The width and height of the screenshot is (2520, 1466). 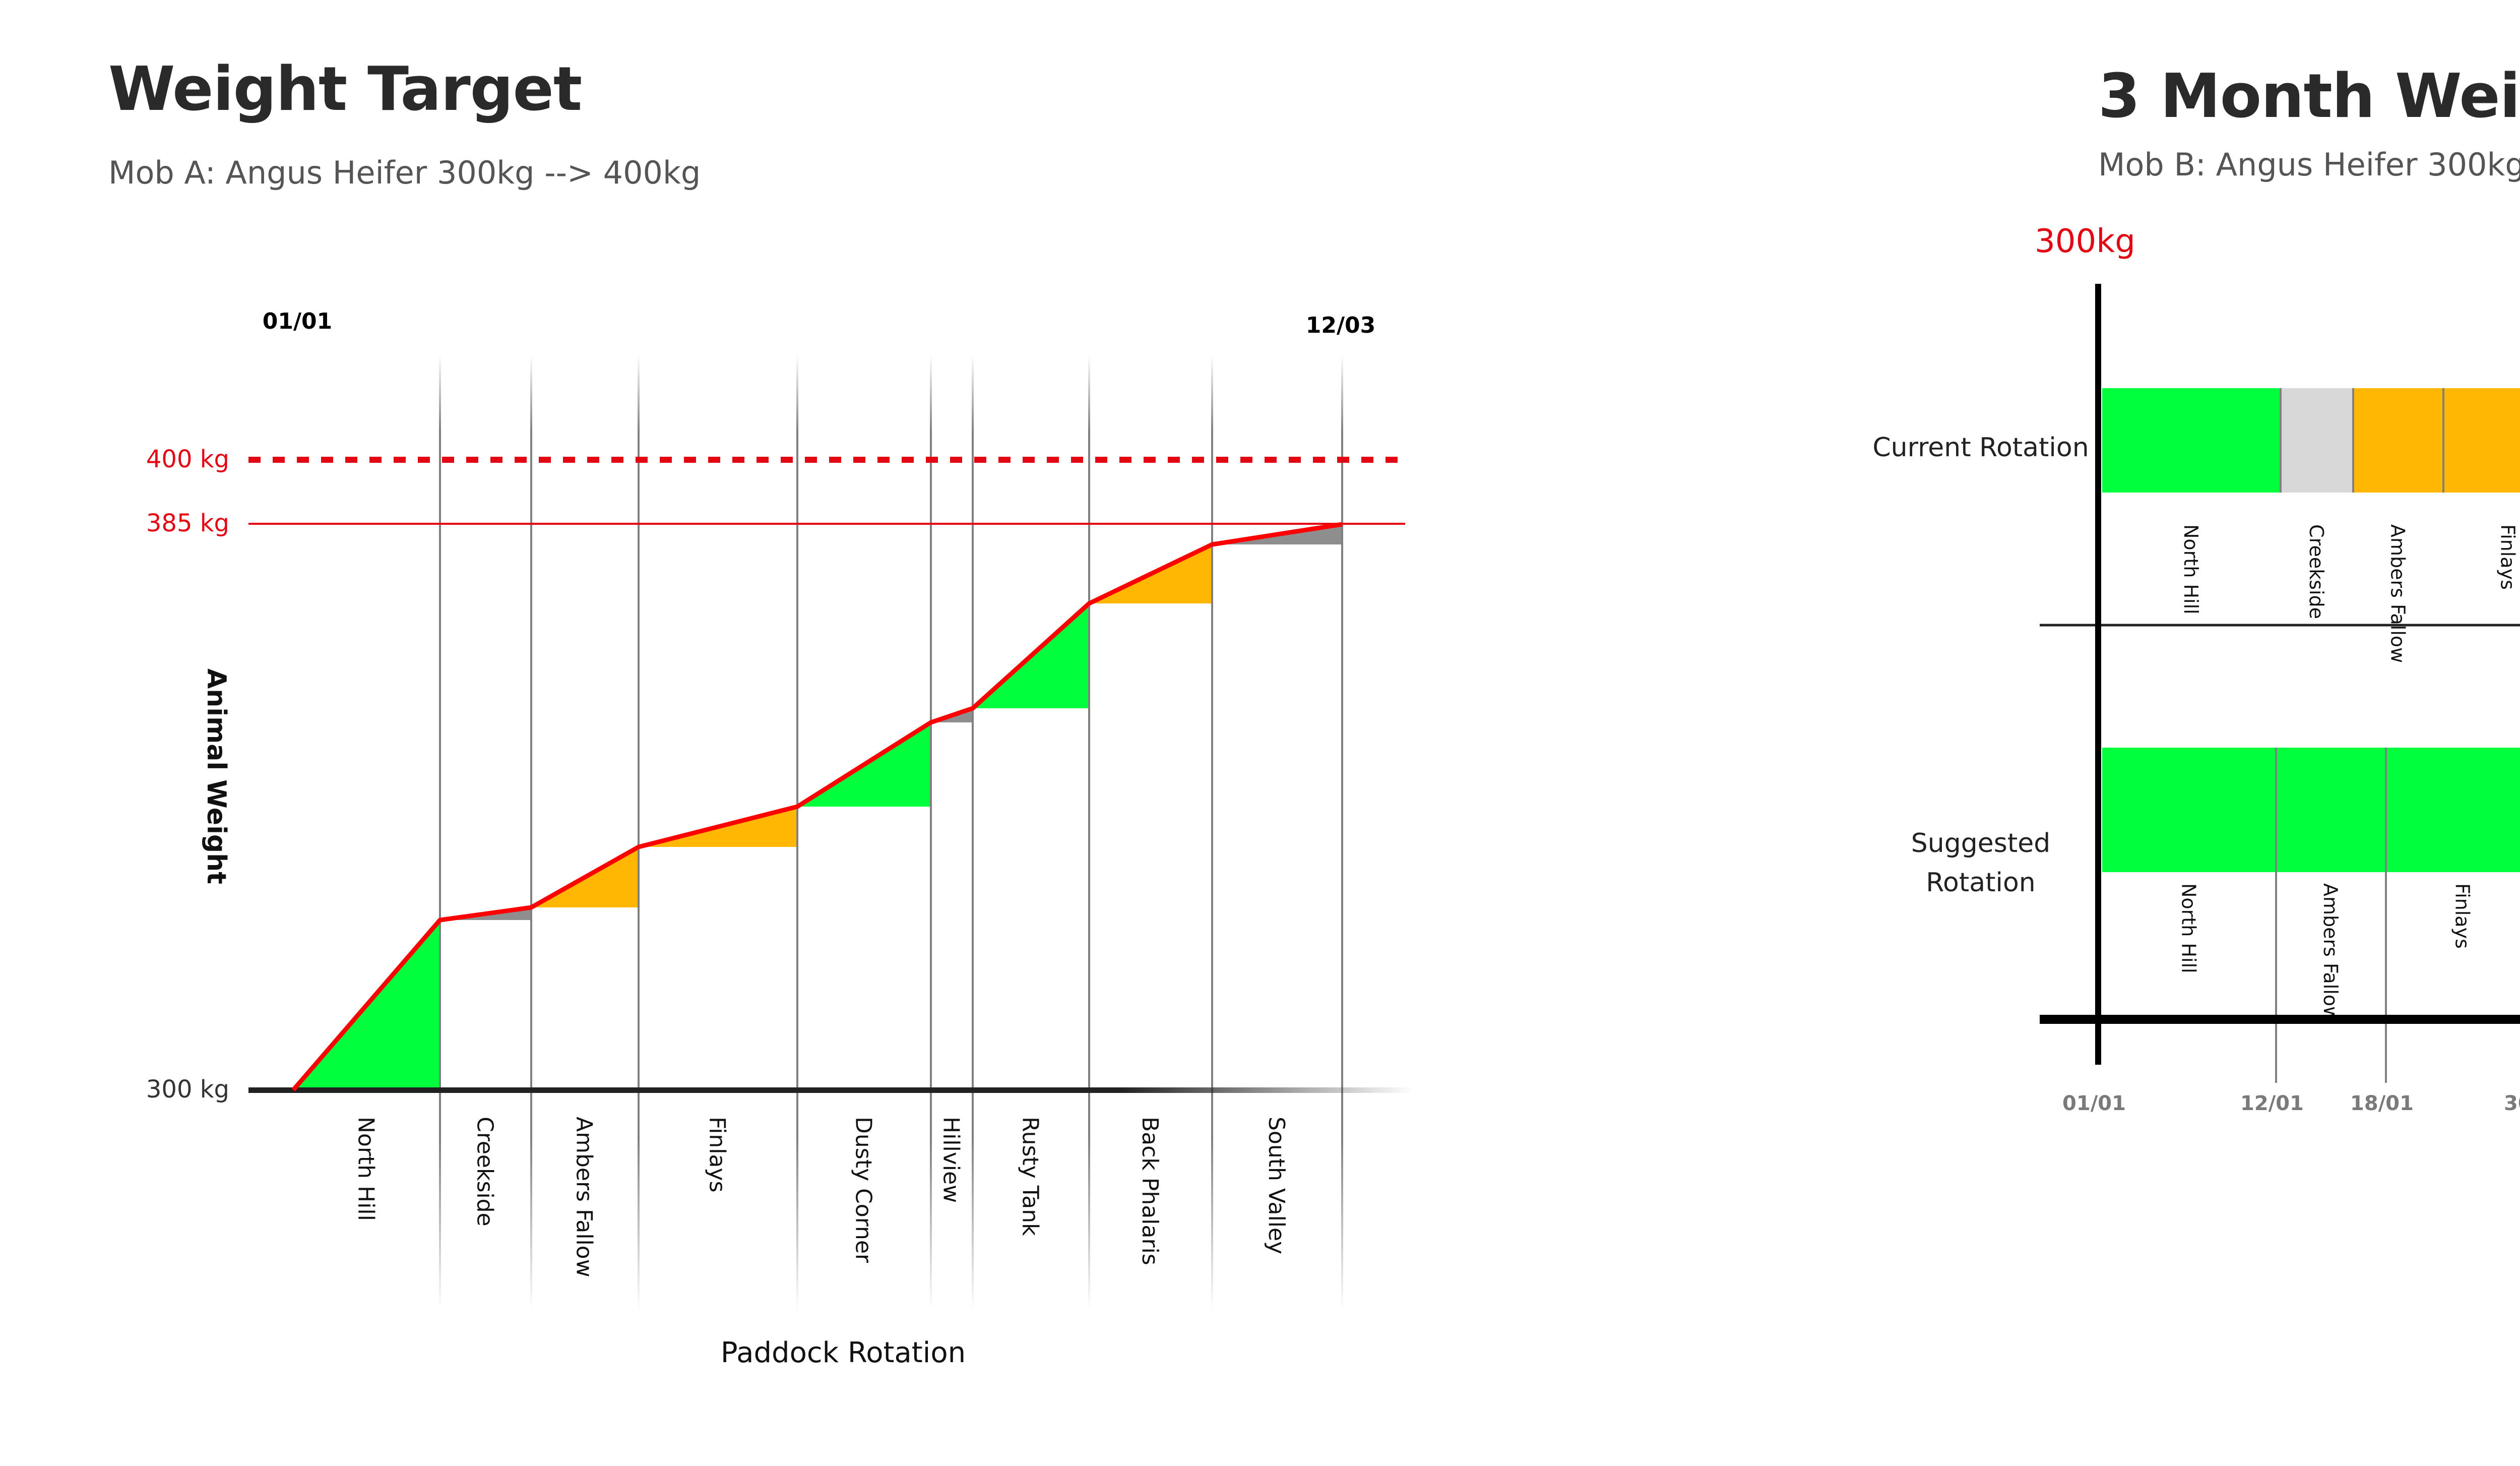 What do you see at coordinates (951, 1160) in the screenshot?
I see `paddock-label: Hillview` at bounding box center [951, 1160].